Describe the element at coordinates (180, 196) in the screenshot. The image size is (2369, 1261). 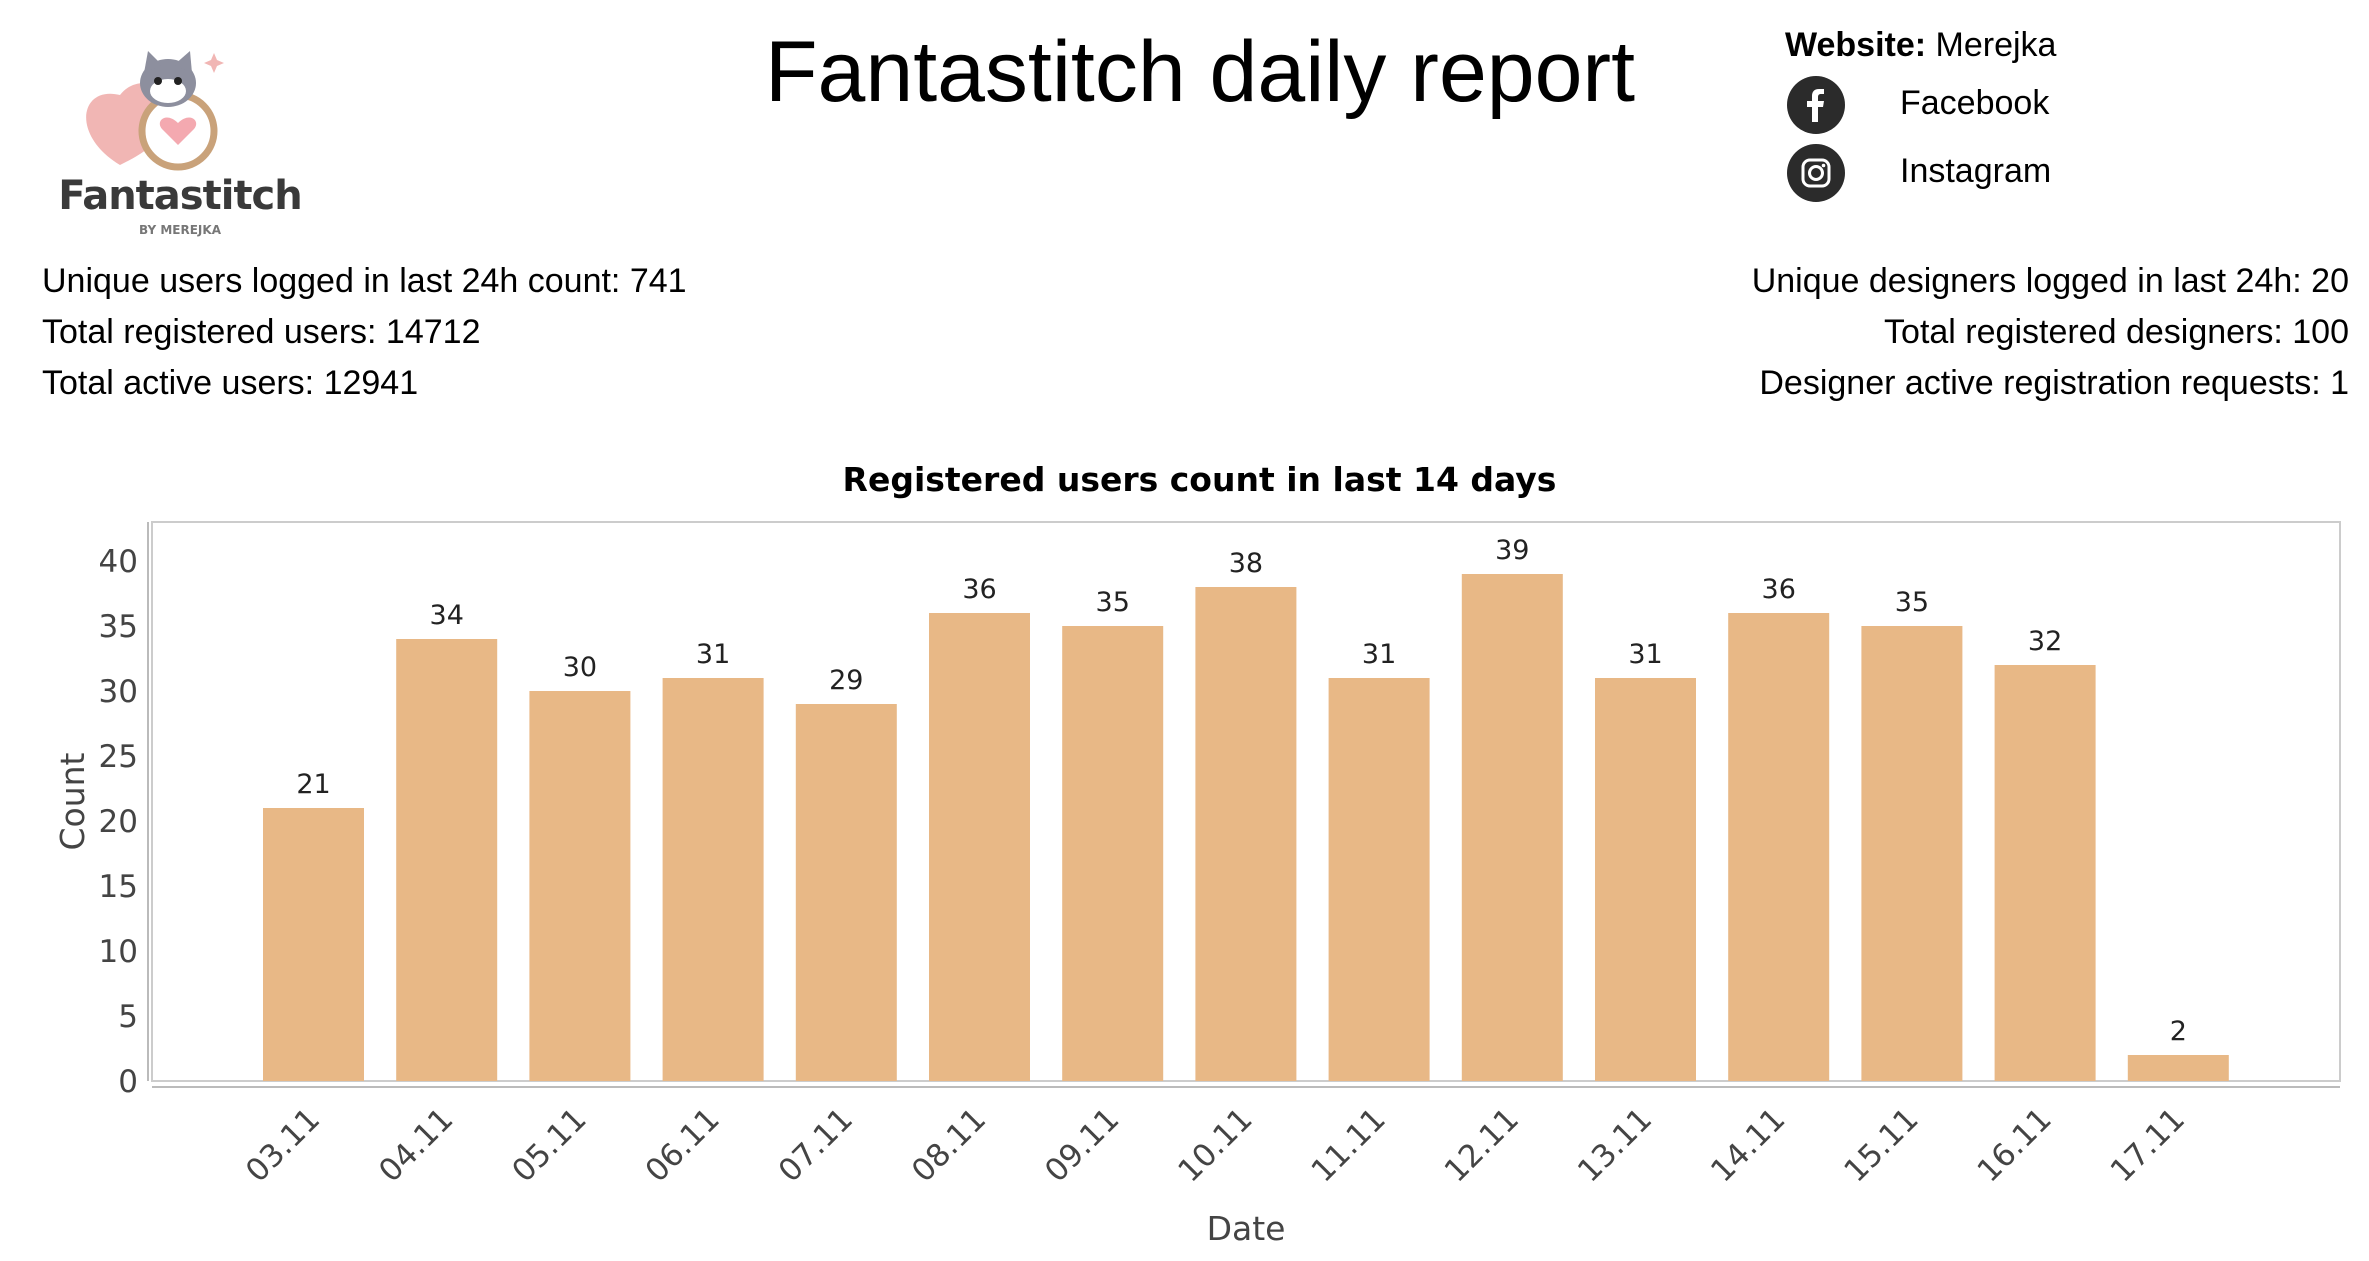
I see `logo-text: Fantastitch` at that location.